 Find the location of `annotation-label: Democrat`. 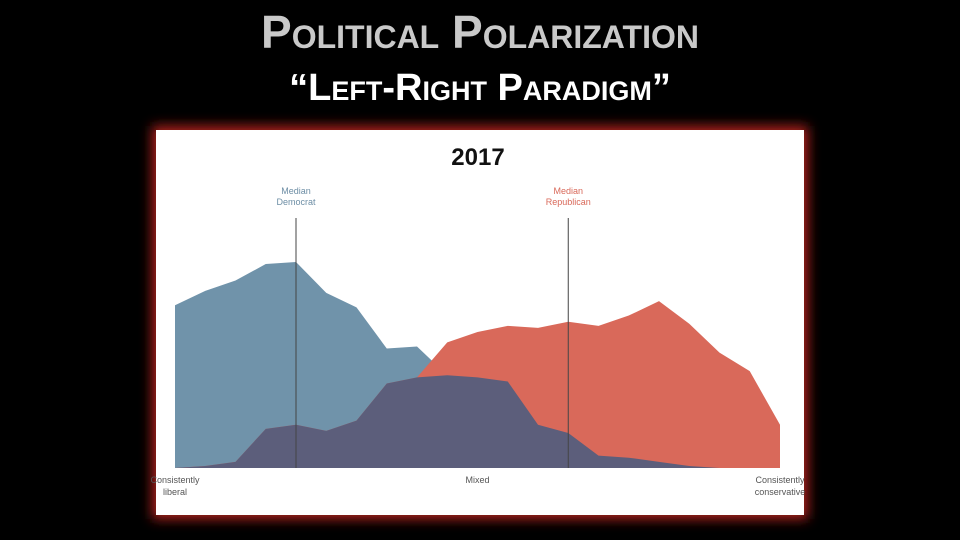

annotation-label: Democrat is located at coordinates (296, 202).